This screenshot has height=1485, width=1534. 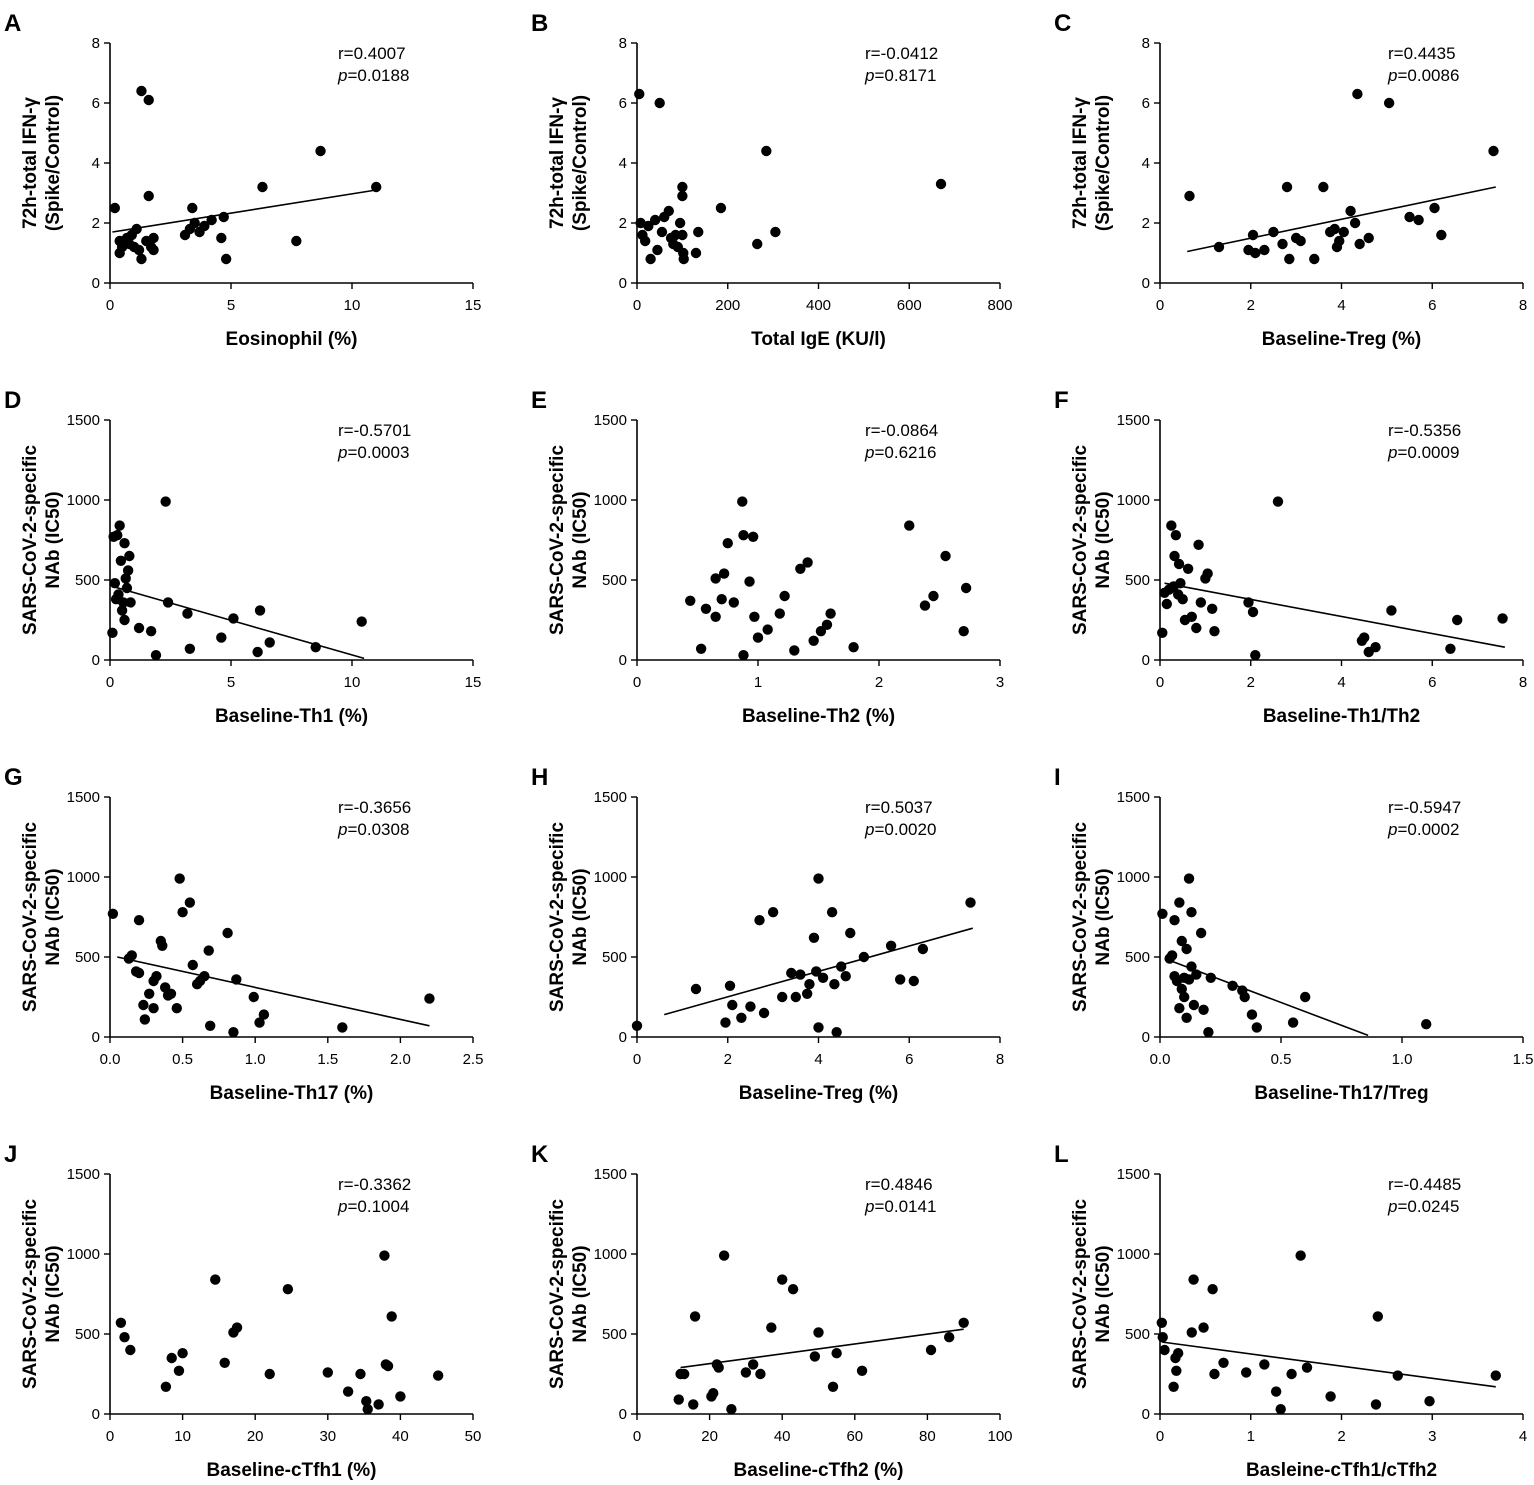 I want to click on p-value: =0.0188, so click(x=378, y=75).